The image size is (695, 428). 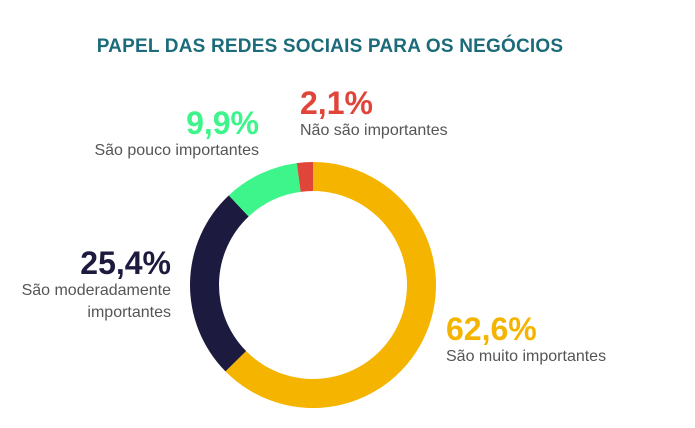 What do you see at coordinates (176, 150) in the screenshot?
I see `slice-category-label: São pouco importantes` at bounding box center [176, 150].